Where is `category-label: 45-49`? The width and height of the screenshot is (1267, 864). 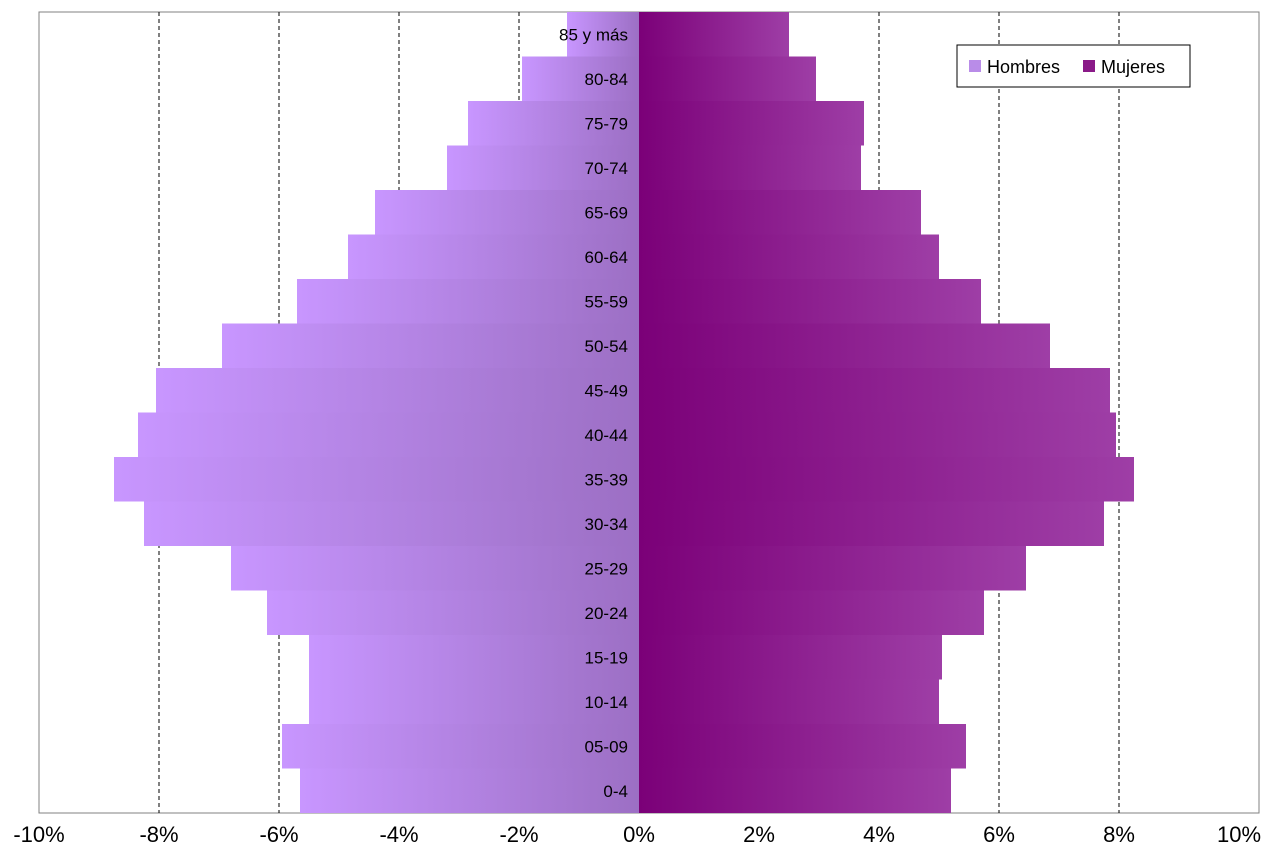 category-label: 45-49 is located at coordinates (606, 390).